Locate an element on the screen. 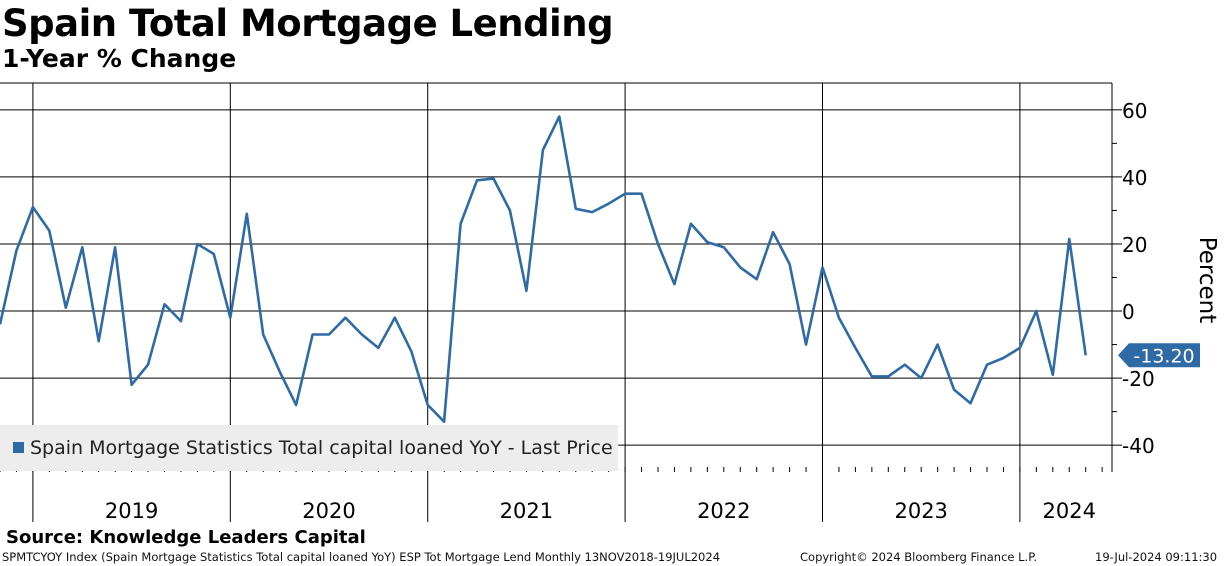 Image resolution: width=1224 pixels, height=566 pixels. y-tick-label: 20 is located at coordinates (1134, 245).